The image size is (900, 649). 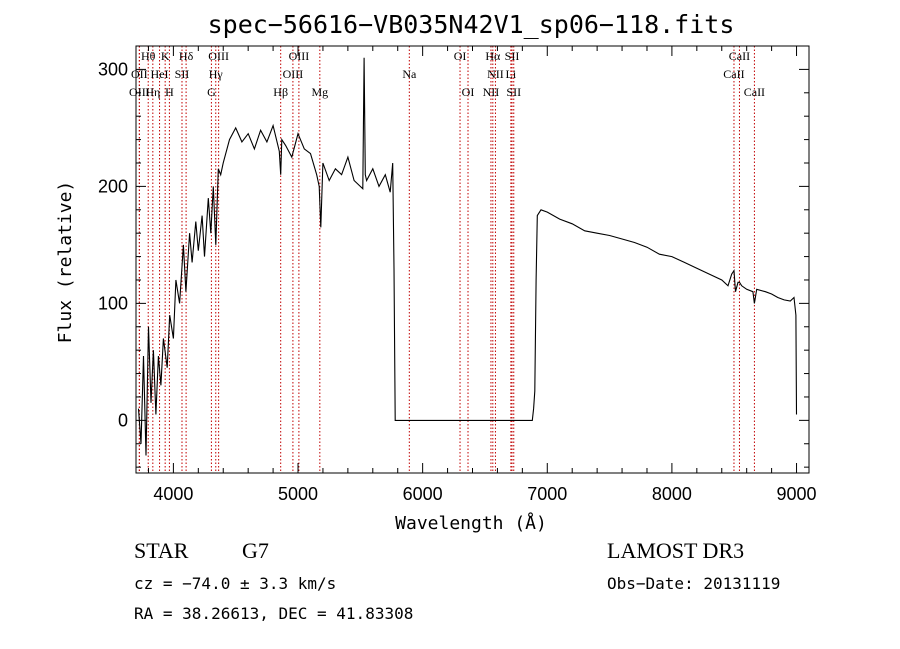 What do you see at coordinates (273, 613) in the screenshot?
I see `coordinates-text: RA = 38.26613, DEC = 41.83308` at bounding box center [273, 613].